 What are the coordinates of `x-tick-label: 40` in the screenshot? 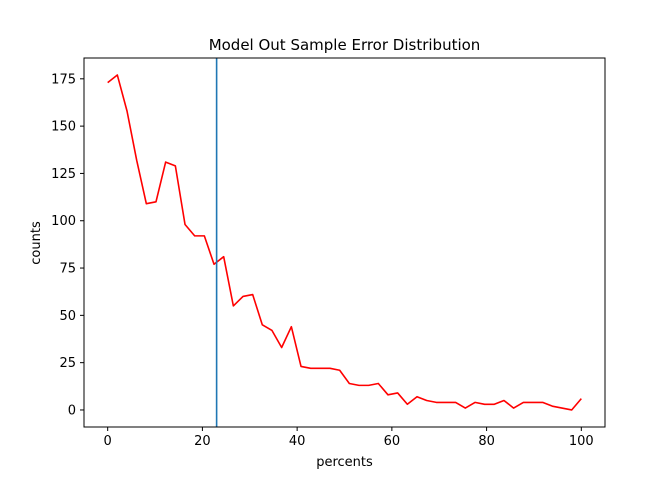 It's located at (297, 441).